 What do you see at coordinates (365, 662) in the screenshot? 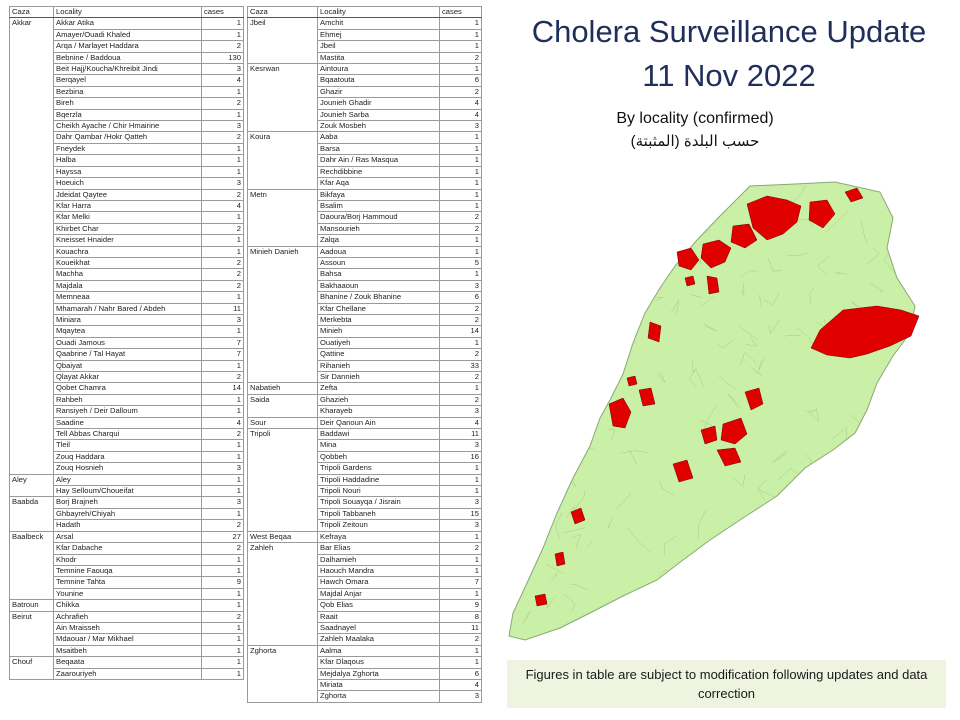
I see `table-row: Kfar Dlaqous 1` at bounding box center [365, 662].